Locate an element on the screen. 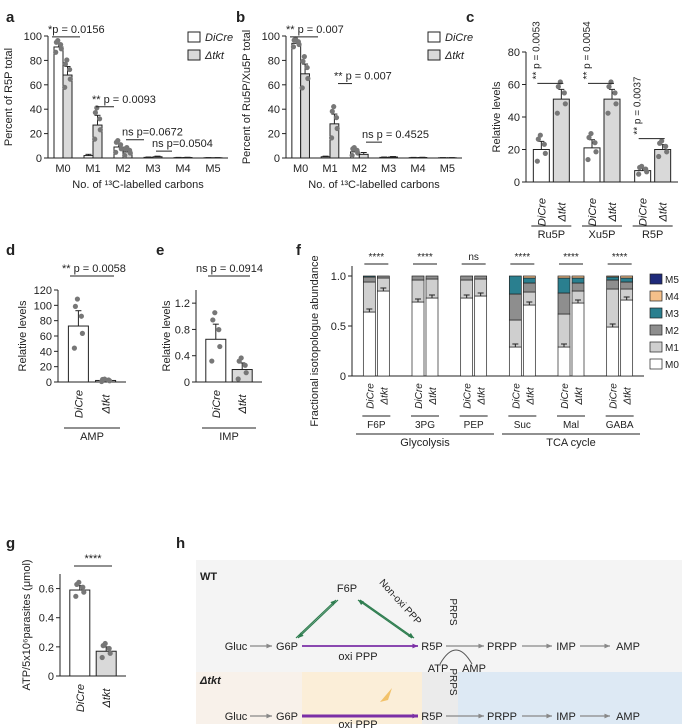 This screenshot has height=728, width=685. x-tick-label: M3 is located at coordinates (152, 169).